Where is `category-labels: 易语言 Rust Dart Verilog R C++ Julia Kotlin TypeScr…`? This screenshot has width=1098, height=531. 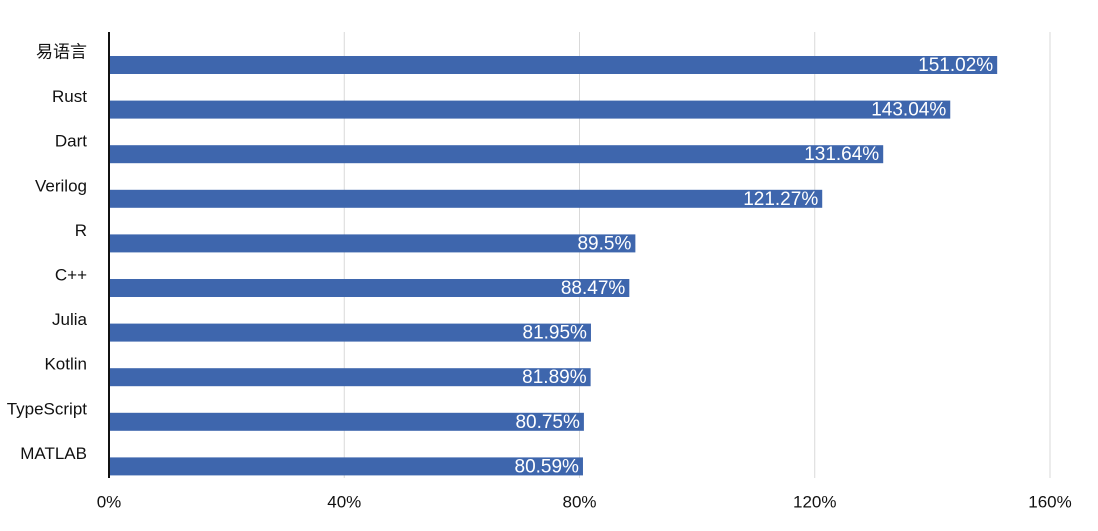
category-labels: 易语言 Rust Dart Verilog R C++ Julia Kotlin TypeScr… is located at coordinates (47, 252).